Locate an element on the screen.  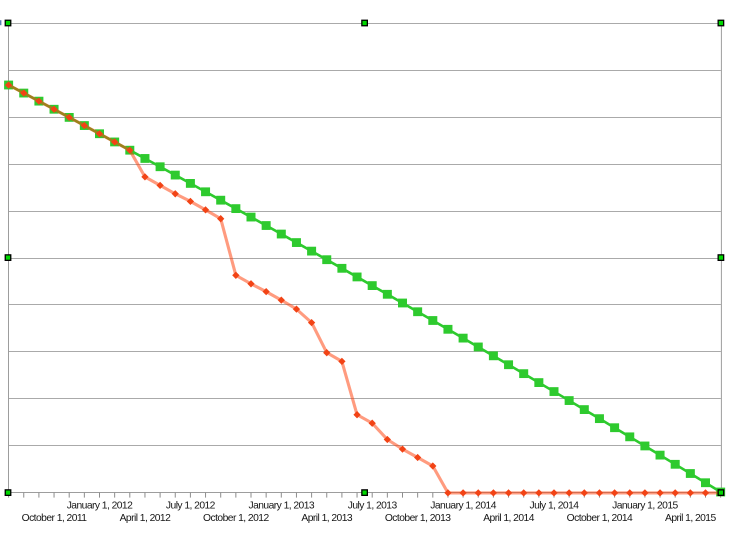
svg-text: January 1, 2015 is located at coordinates (645, 506).